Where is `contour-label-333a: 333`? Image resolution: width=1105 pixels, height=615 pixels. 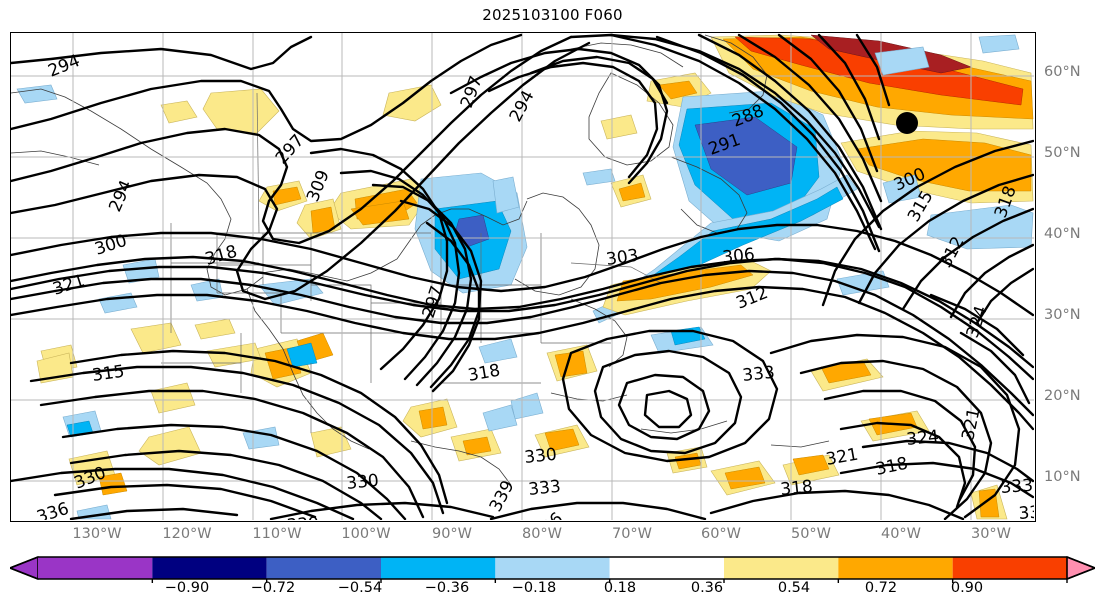 contour-label-333a: 333 is located at coordinates (758, 374).